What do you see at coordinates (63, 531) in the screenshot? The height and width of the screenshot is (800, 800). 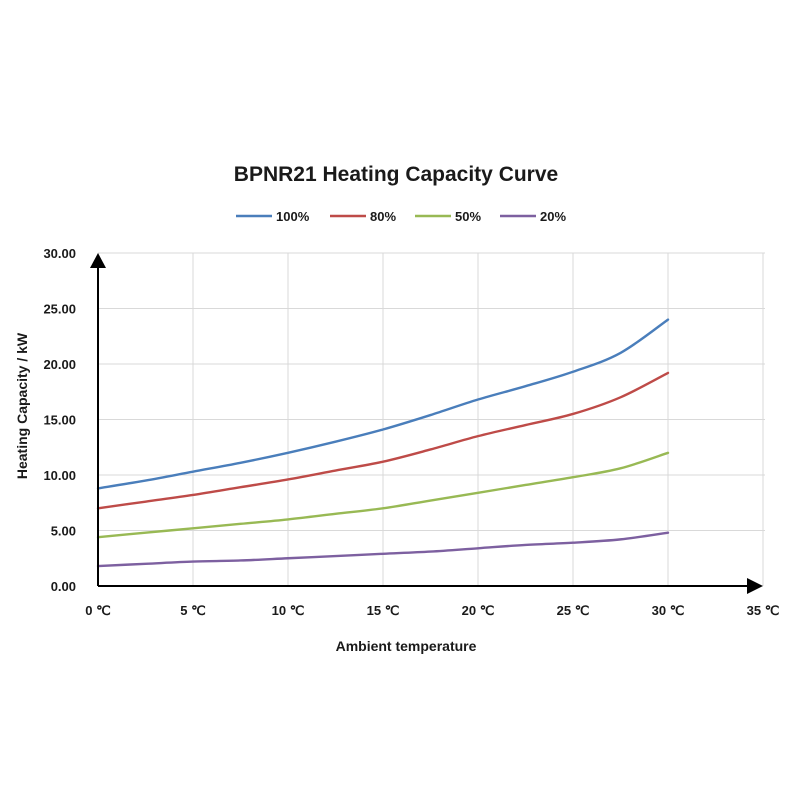 I see `y-tick-label: 5.00` at bounding box center [63, 531].